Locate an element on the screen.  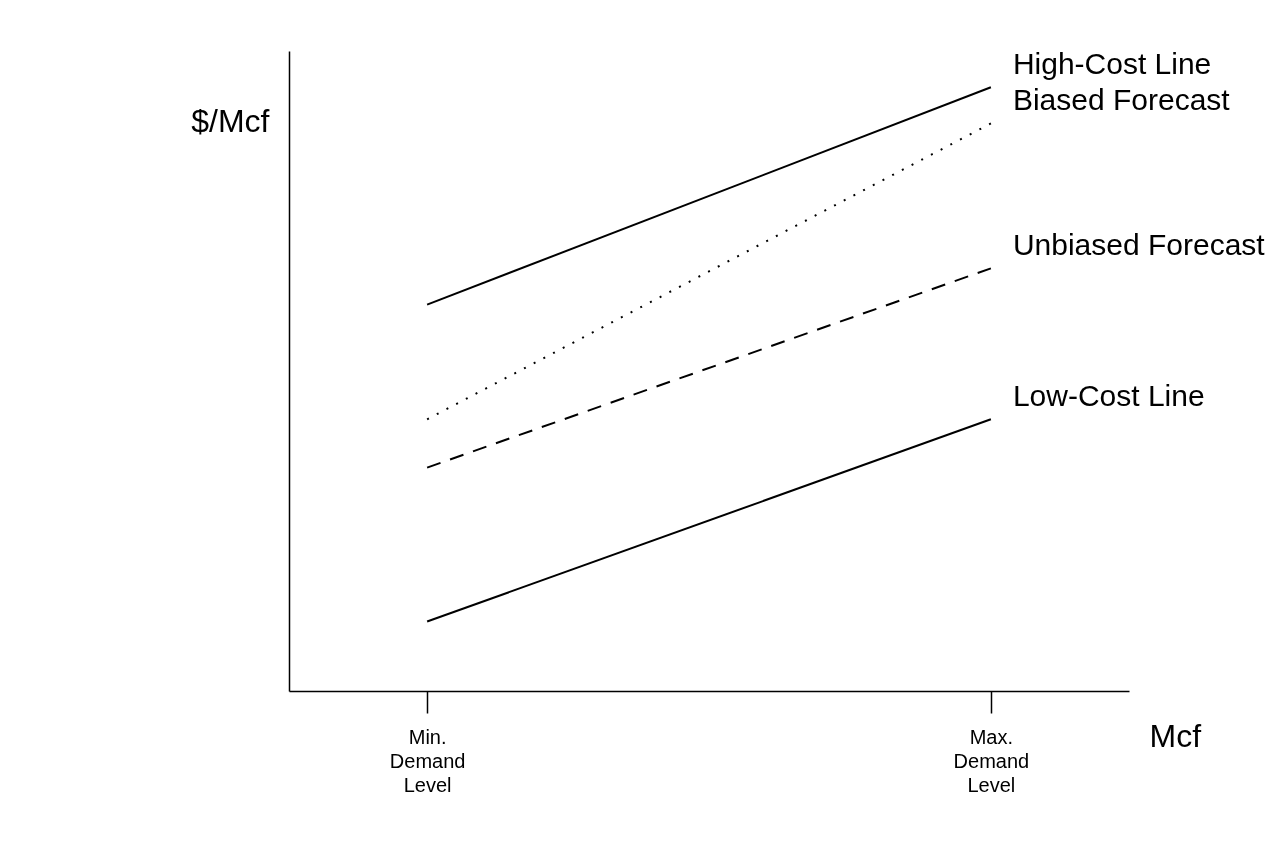
x-tick-label: Max. Demand Level is located at coordinates (991, 760).